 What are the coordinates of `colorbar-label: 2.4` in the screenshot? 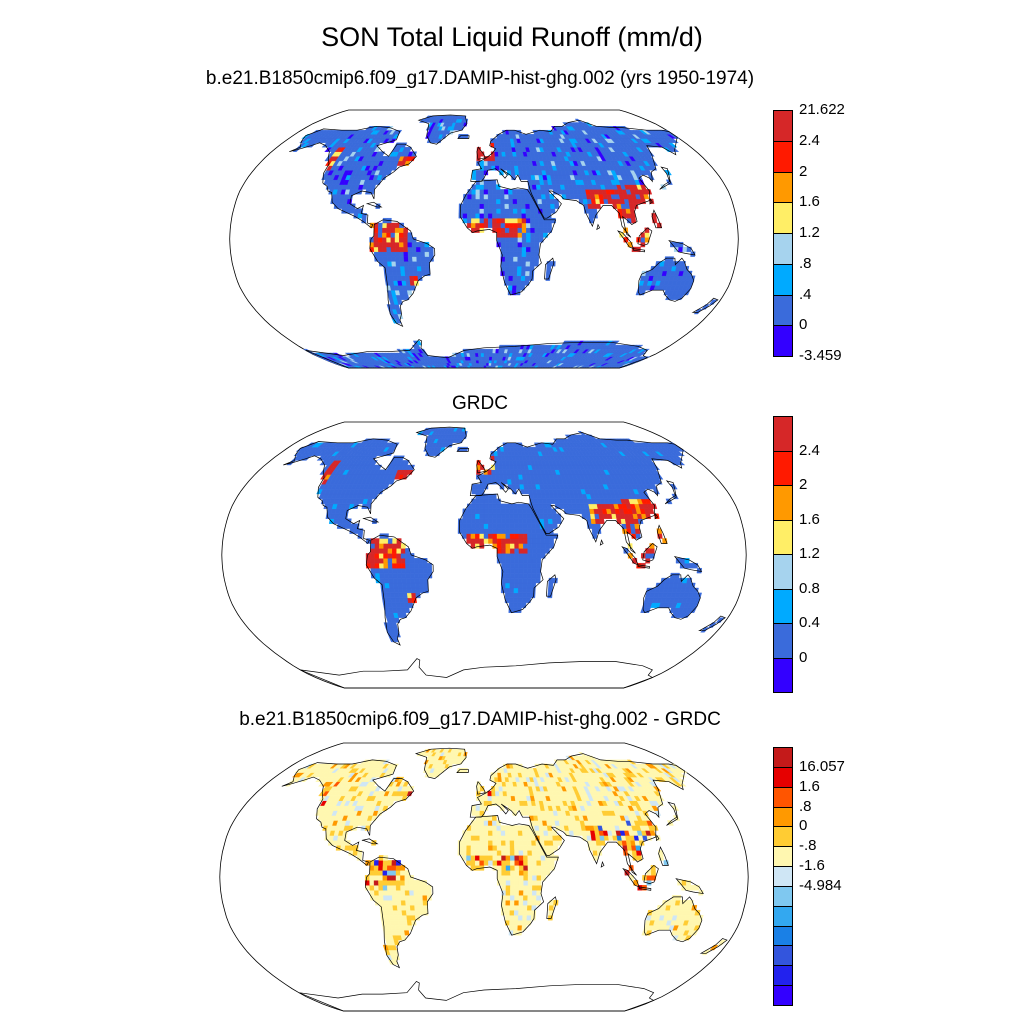 It's located at (809, 140).